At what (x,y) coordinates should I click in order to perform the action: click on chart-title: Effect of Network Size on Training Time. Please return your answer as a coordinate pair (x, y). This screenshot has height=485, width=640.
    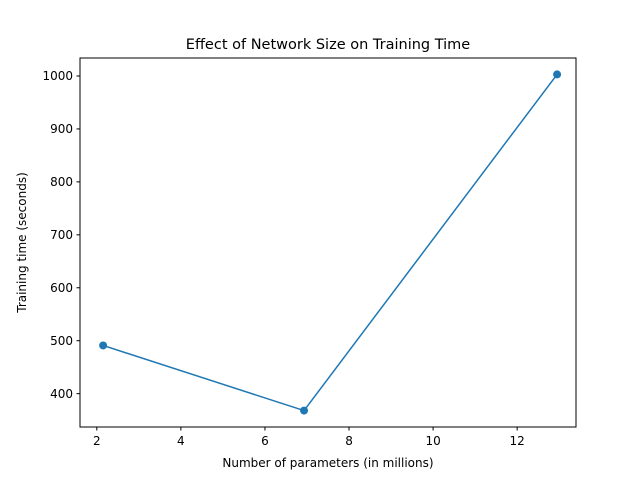
    Looking at the image, I should click on (328, 45).